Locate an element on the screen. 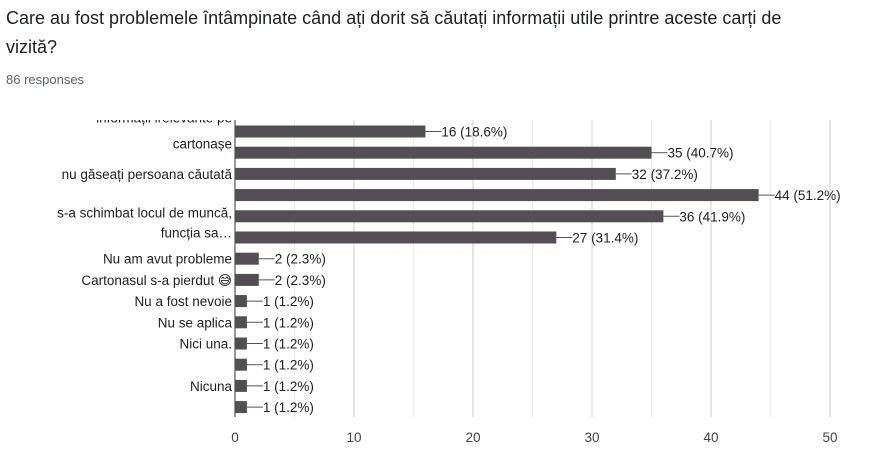  category-label: nu găseați persoana căutată is located at coordinates (147, 174).